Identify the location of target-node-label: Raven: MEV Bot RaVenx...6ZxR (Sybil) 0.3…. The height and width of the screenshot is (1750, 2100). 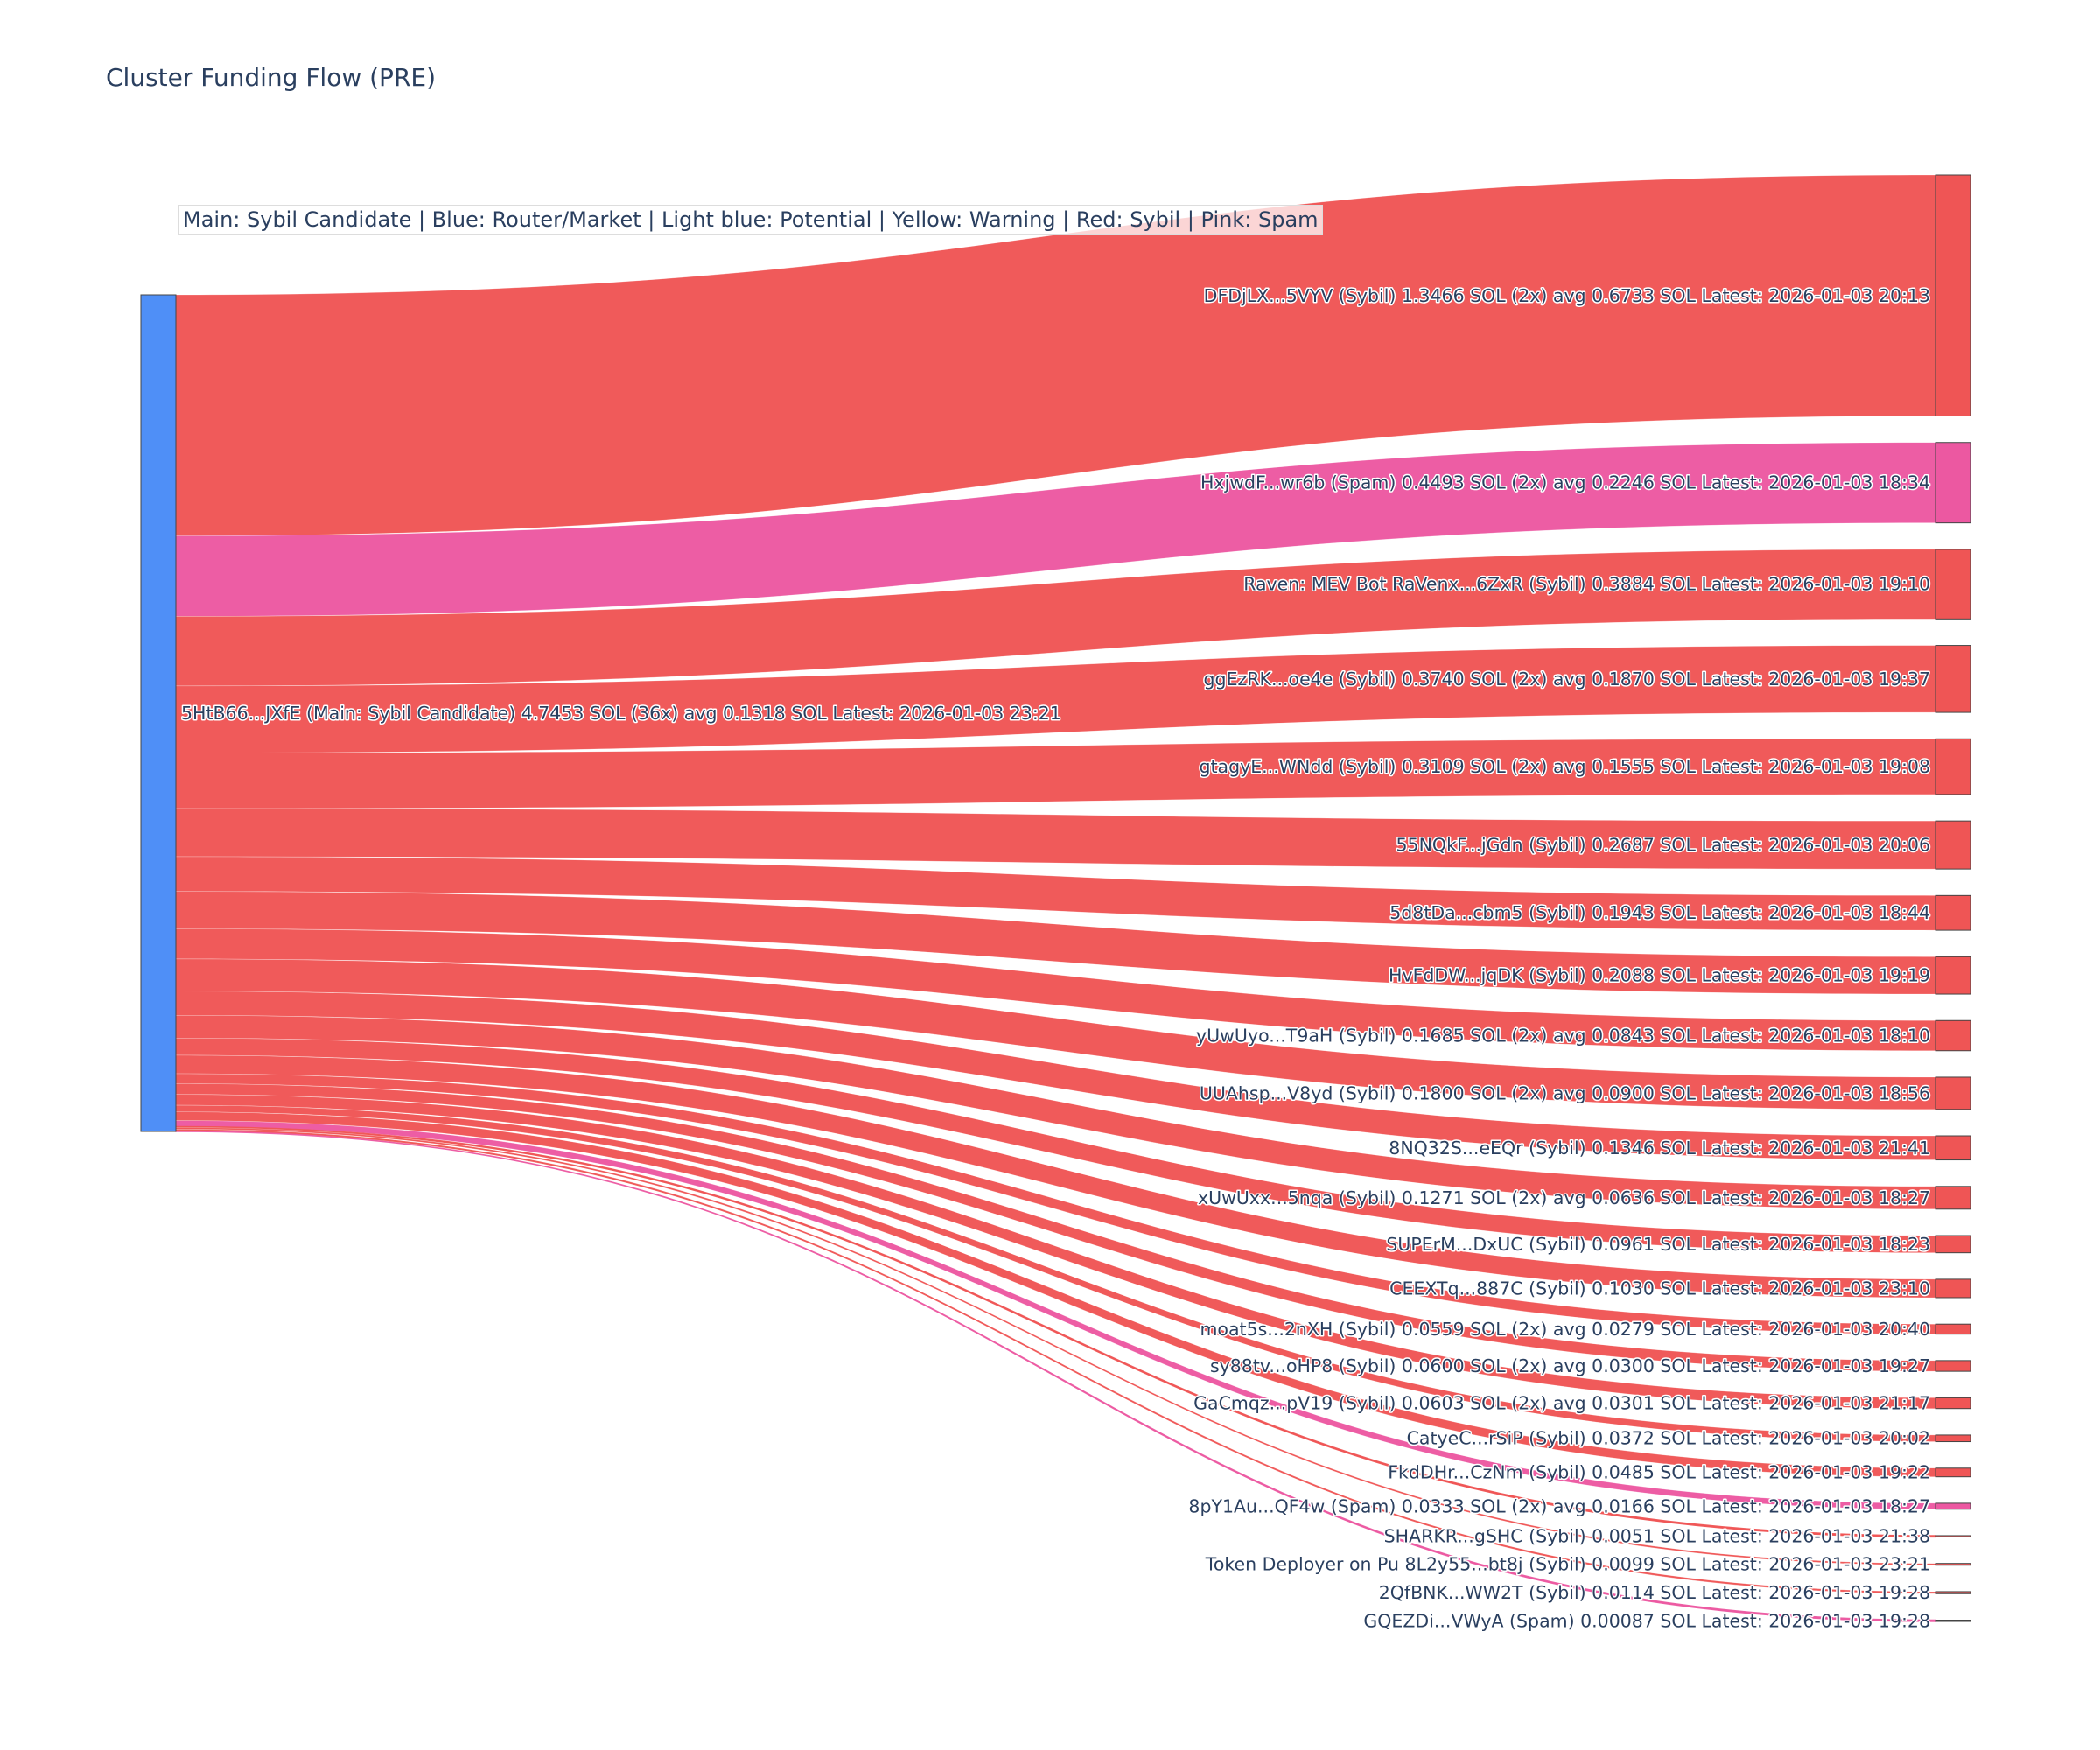
(1586, 584).